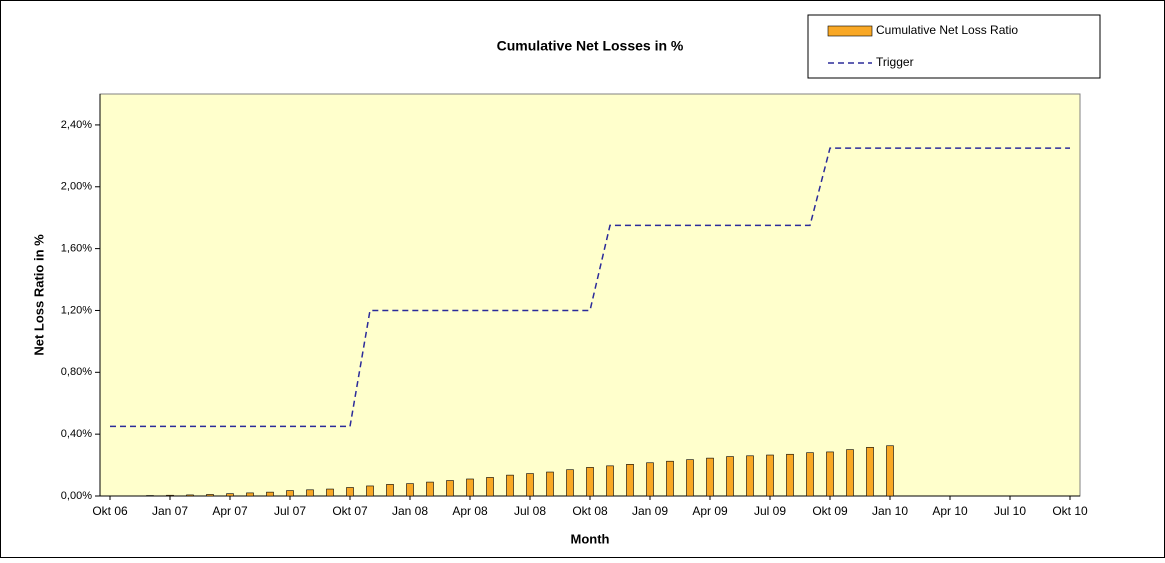 This screenshot has width=1165, height=563. I want to click on x-tick-label: Jan 08, so click(410, 511).